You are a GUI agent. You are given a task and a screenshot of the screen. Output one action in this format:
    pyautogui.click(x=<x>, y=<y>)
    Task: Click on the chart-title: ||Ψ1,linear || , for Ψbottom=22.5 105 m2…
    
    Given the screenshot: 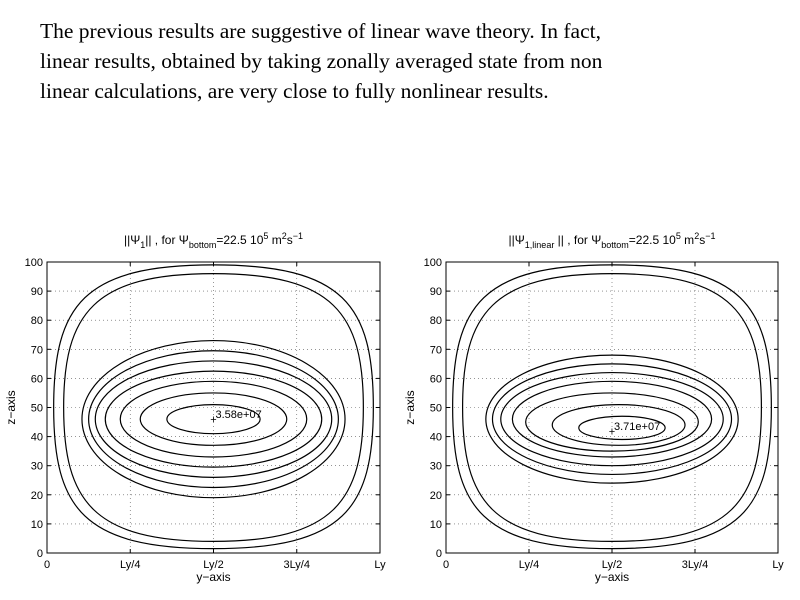 What is the action you would take?
    pyautogui.click(x=612, y=240)
    